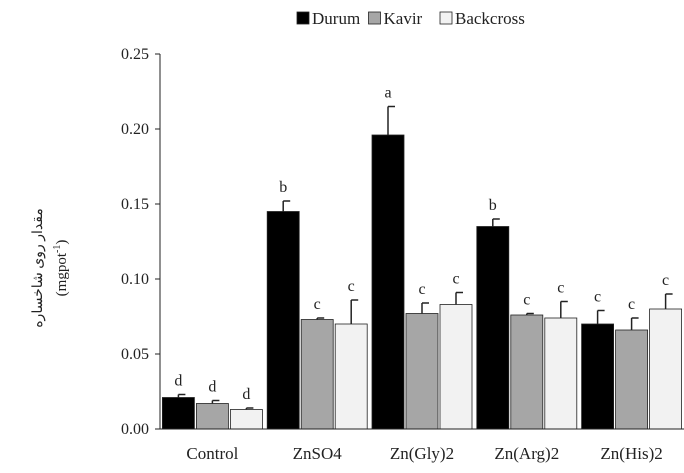 The image size is (684, 473). Describe the element at coordinates (135, 429) in the screenshot. I see `y-tick-label: 0.00` at that location.